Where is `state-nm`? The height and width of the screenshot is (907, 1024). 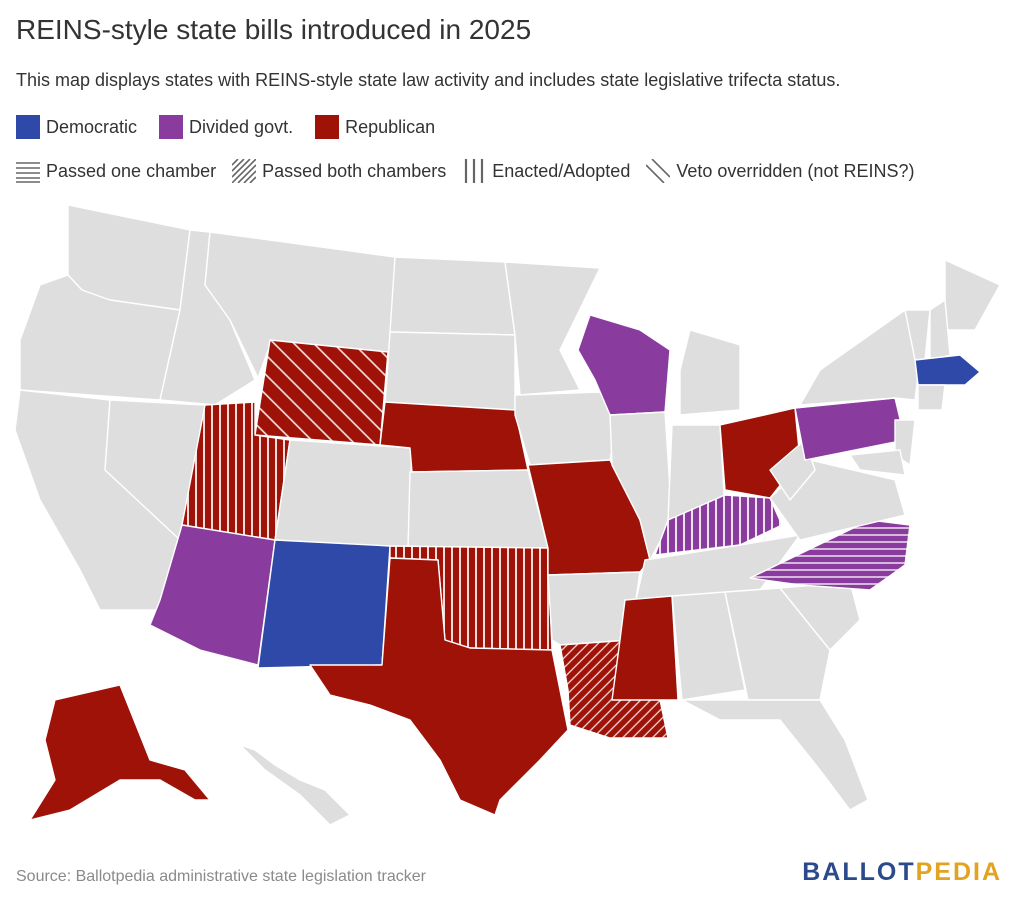
state-nm is located at coordinates (324, 604).